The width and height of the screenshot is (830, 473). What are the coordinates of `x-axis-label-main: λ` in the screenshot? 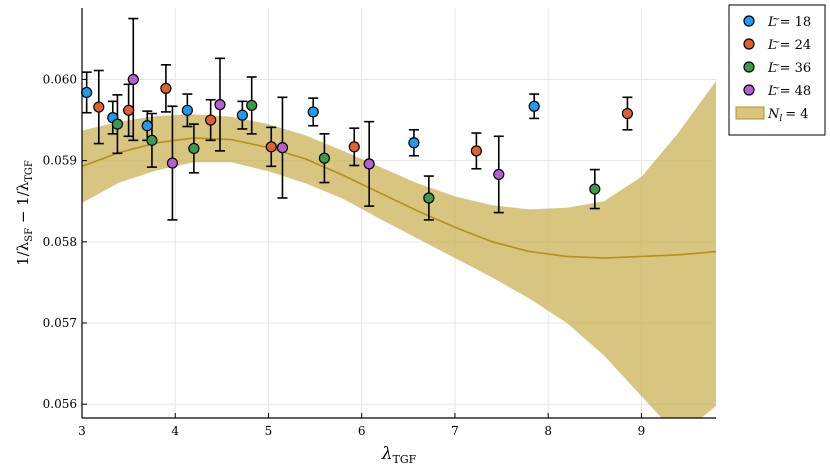 It's located at (387, 454).